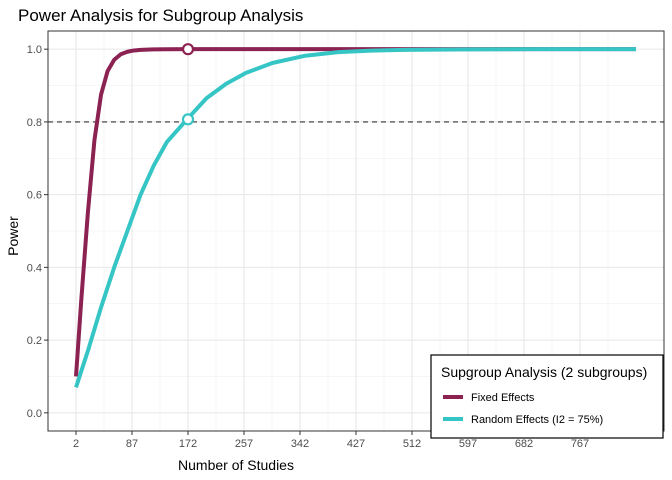  Describe the element at coordinates (537, 420) in the screenshot. I see `legend-label-1: Random Effects (I2 = 75%)` at that location.